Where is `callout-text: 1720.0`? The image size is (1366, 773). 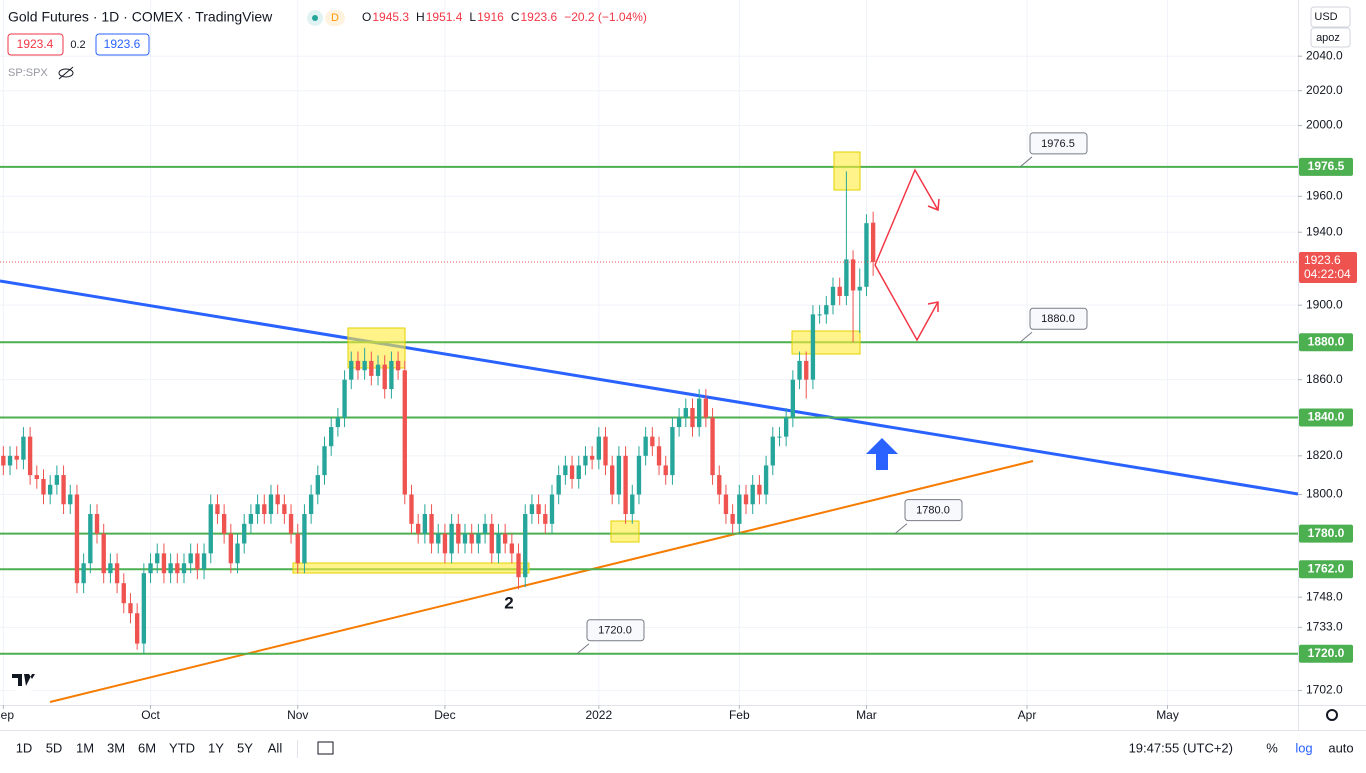 callout-text: 1720.0 is located at coordinates (615, 631).